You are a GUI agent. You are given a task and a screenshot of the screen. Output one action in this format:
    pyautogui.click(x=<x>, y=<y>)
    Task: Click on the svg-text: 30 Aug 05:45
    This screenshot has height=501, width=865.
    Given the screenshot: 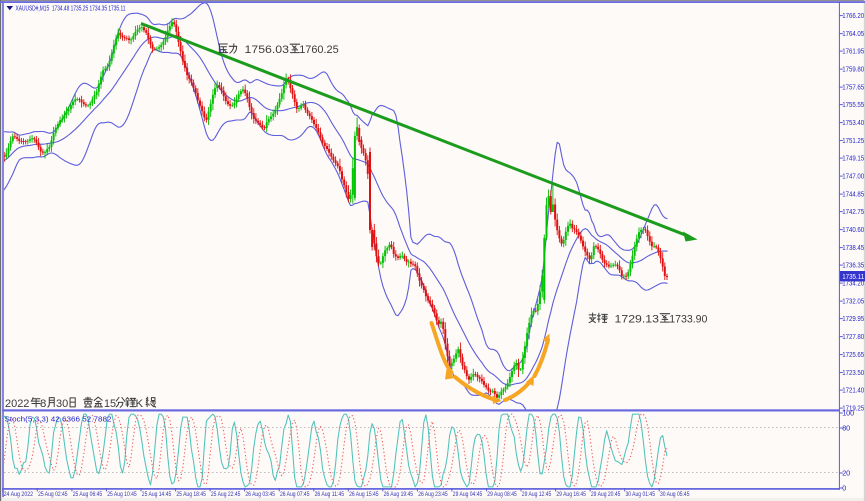 What is the action you would take?
    pyautogui.click(x=675, y=494)
    